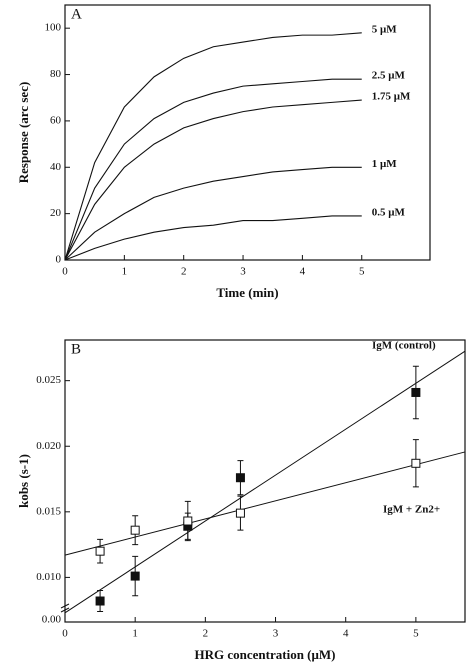  Describe the element at coordinates (265, 503) in the screenshot. I see `fit-line` at that location.